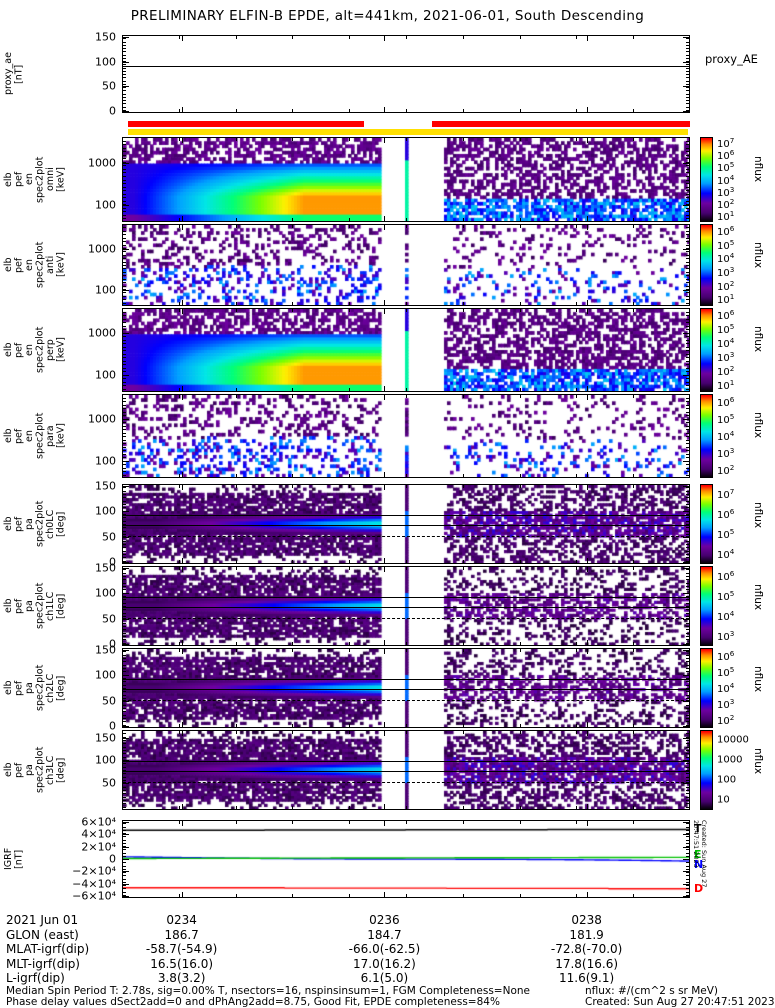 The width and height of the screenshot is (775, 1008). What do you see at coordinates (105, 37) in the screenshot?
I see `ytick-proxy-ae-0: 150` at bounding box center [105, 37].